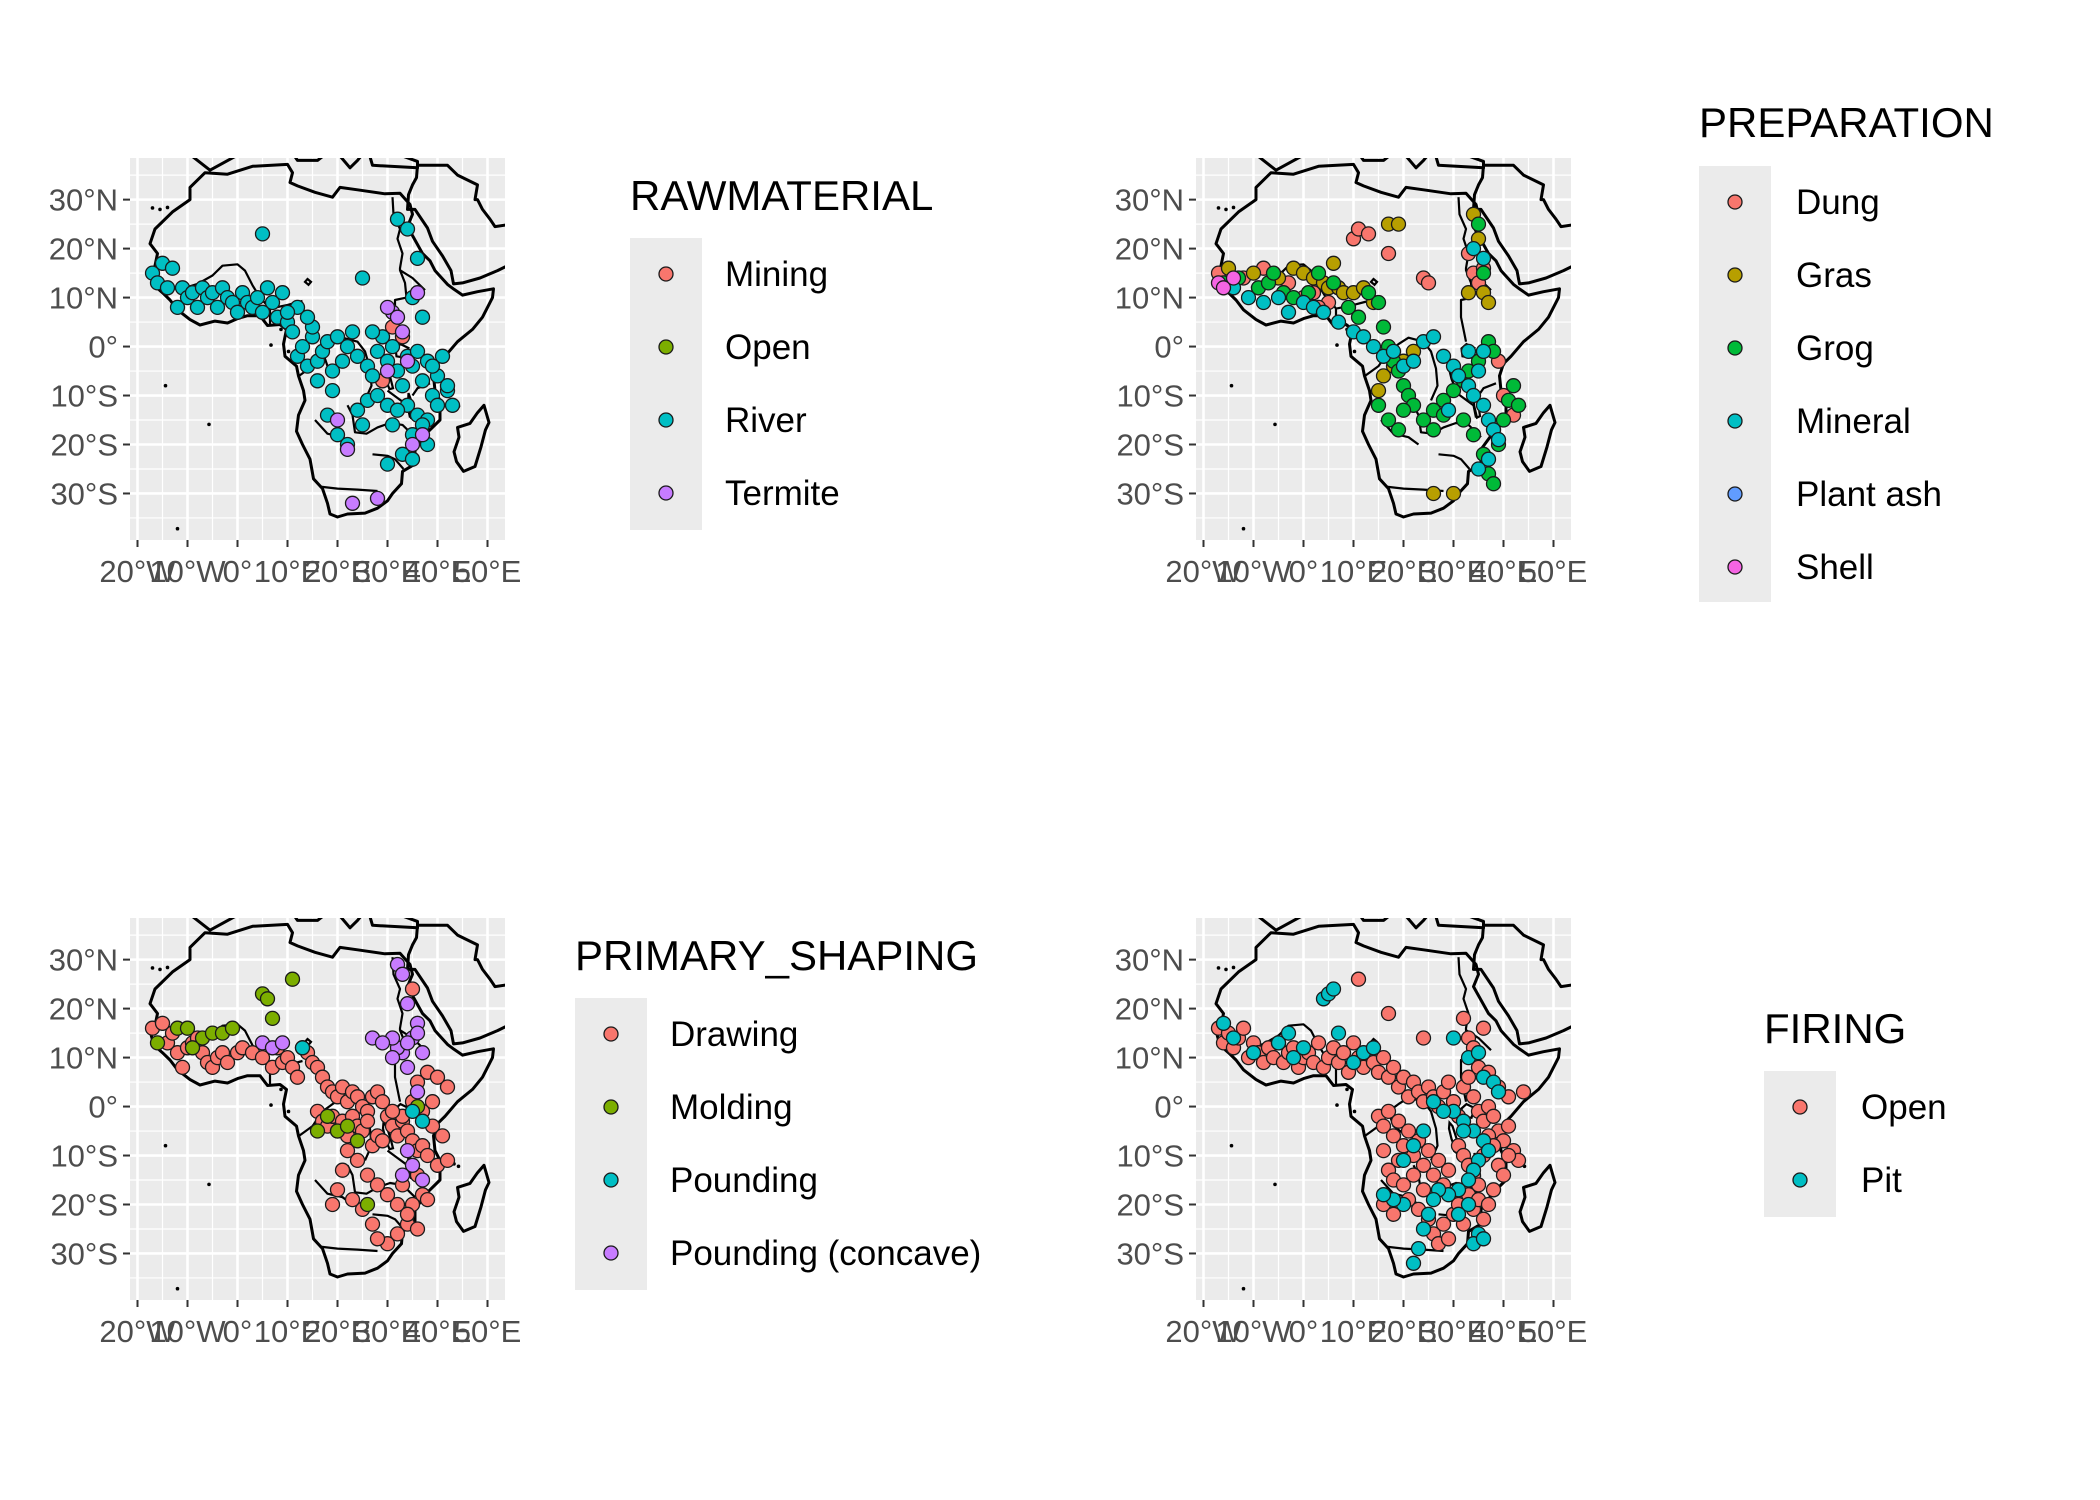  I want to click on point-pounding-concave, so click(407, 1004).